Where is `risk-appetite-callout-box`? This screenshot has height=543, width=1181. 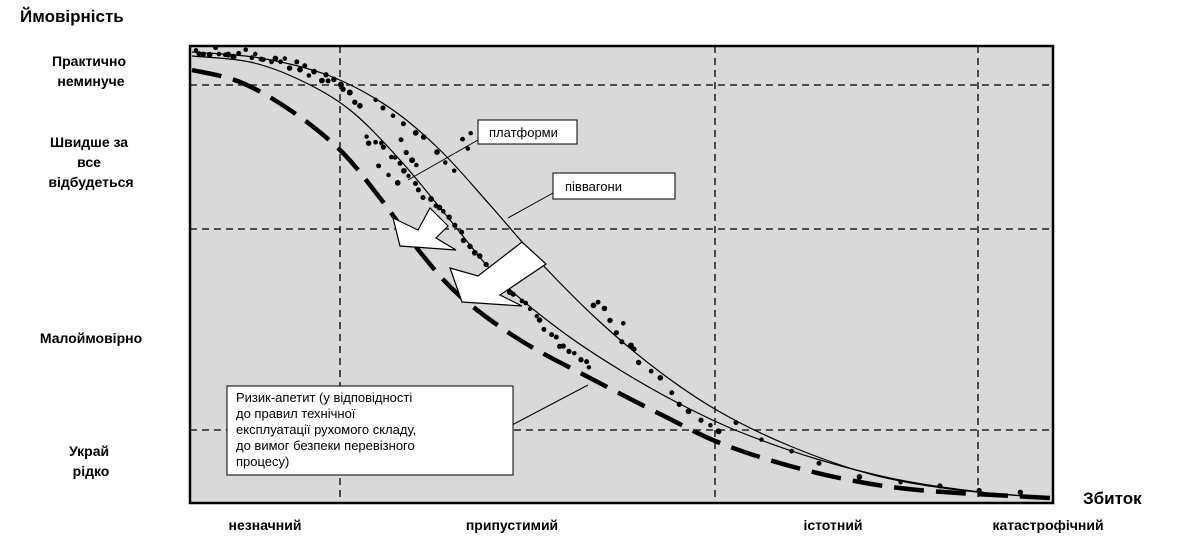 risk-appetite-callout-box is located at coordinates (370, 430).